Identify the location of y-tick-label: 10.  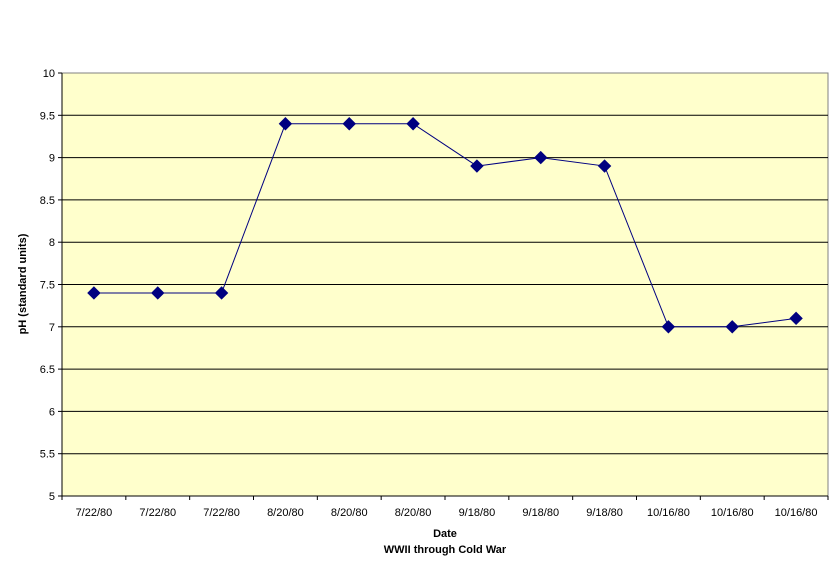
(49, 74).